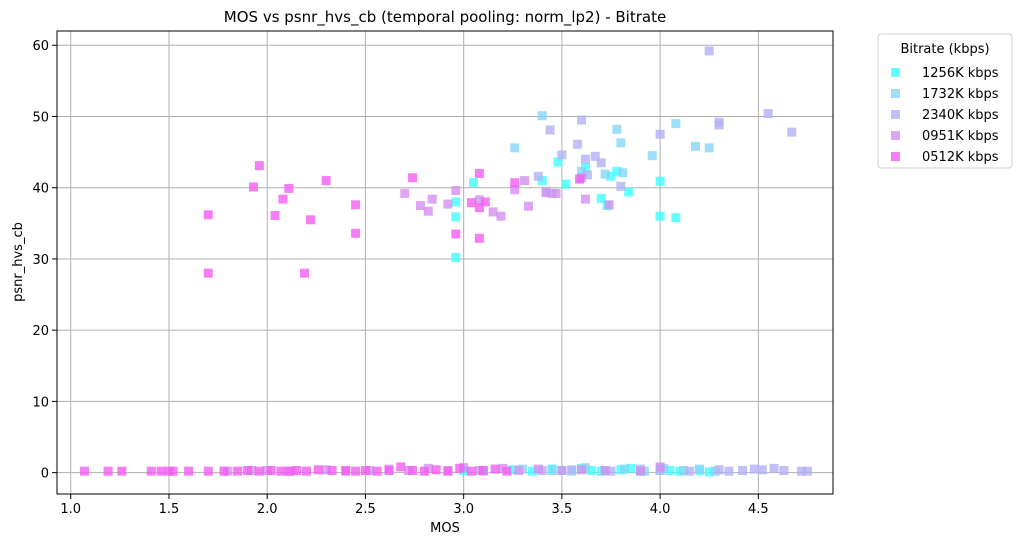 The image size is (1019, 545). What do you see at coordinates (960, 115) in the screenshot?
I see `legend-label: 2340K kbps` at bounding box center [960, 115].